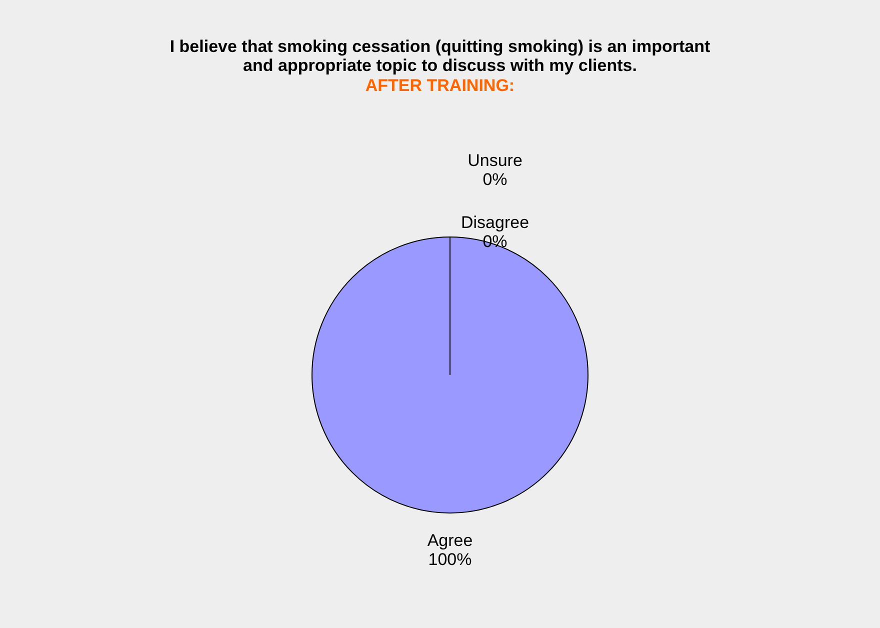  I want to click on category-label: Disagree, so click(495, 222).